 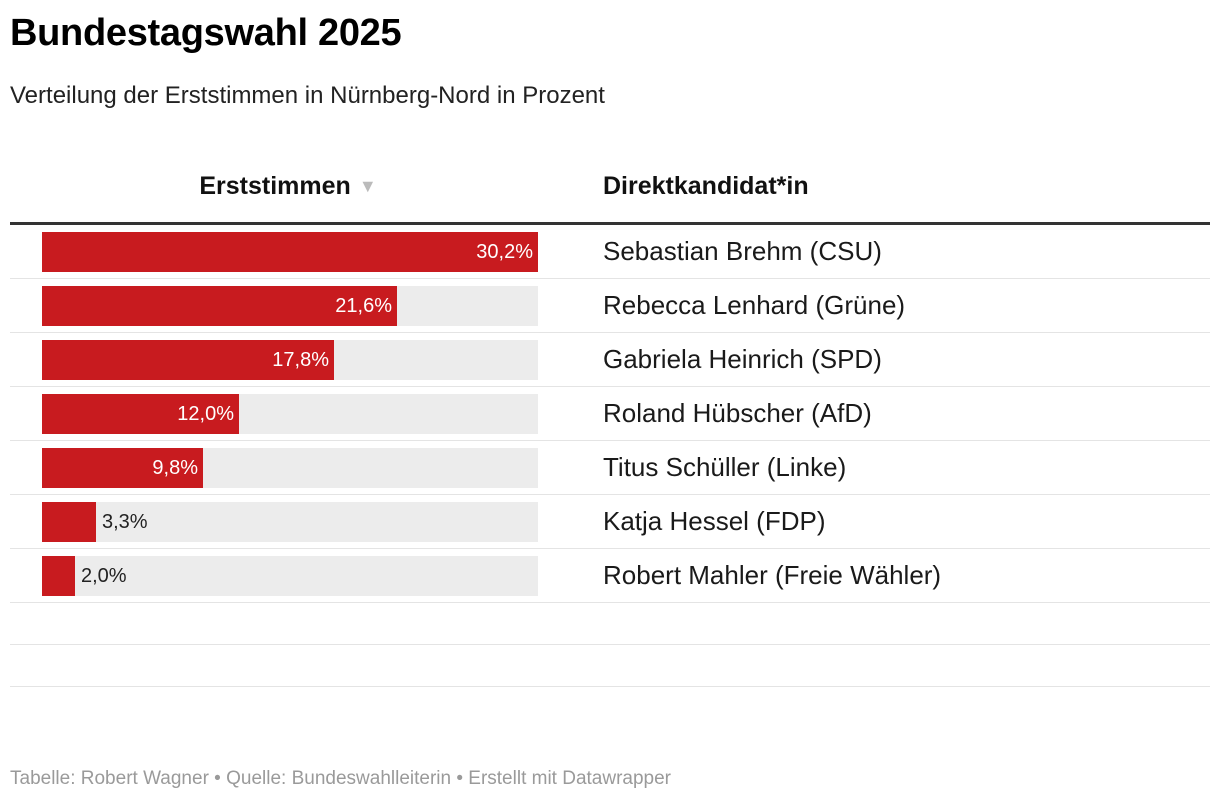 I want to click on candidate-name: Sebastian Brehm (CSU), so click(x=742, y=251).